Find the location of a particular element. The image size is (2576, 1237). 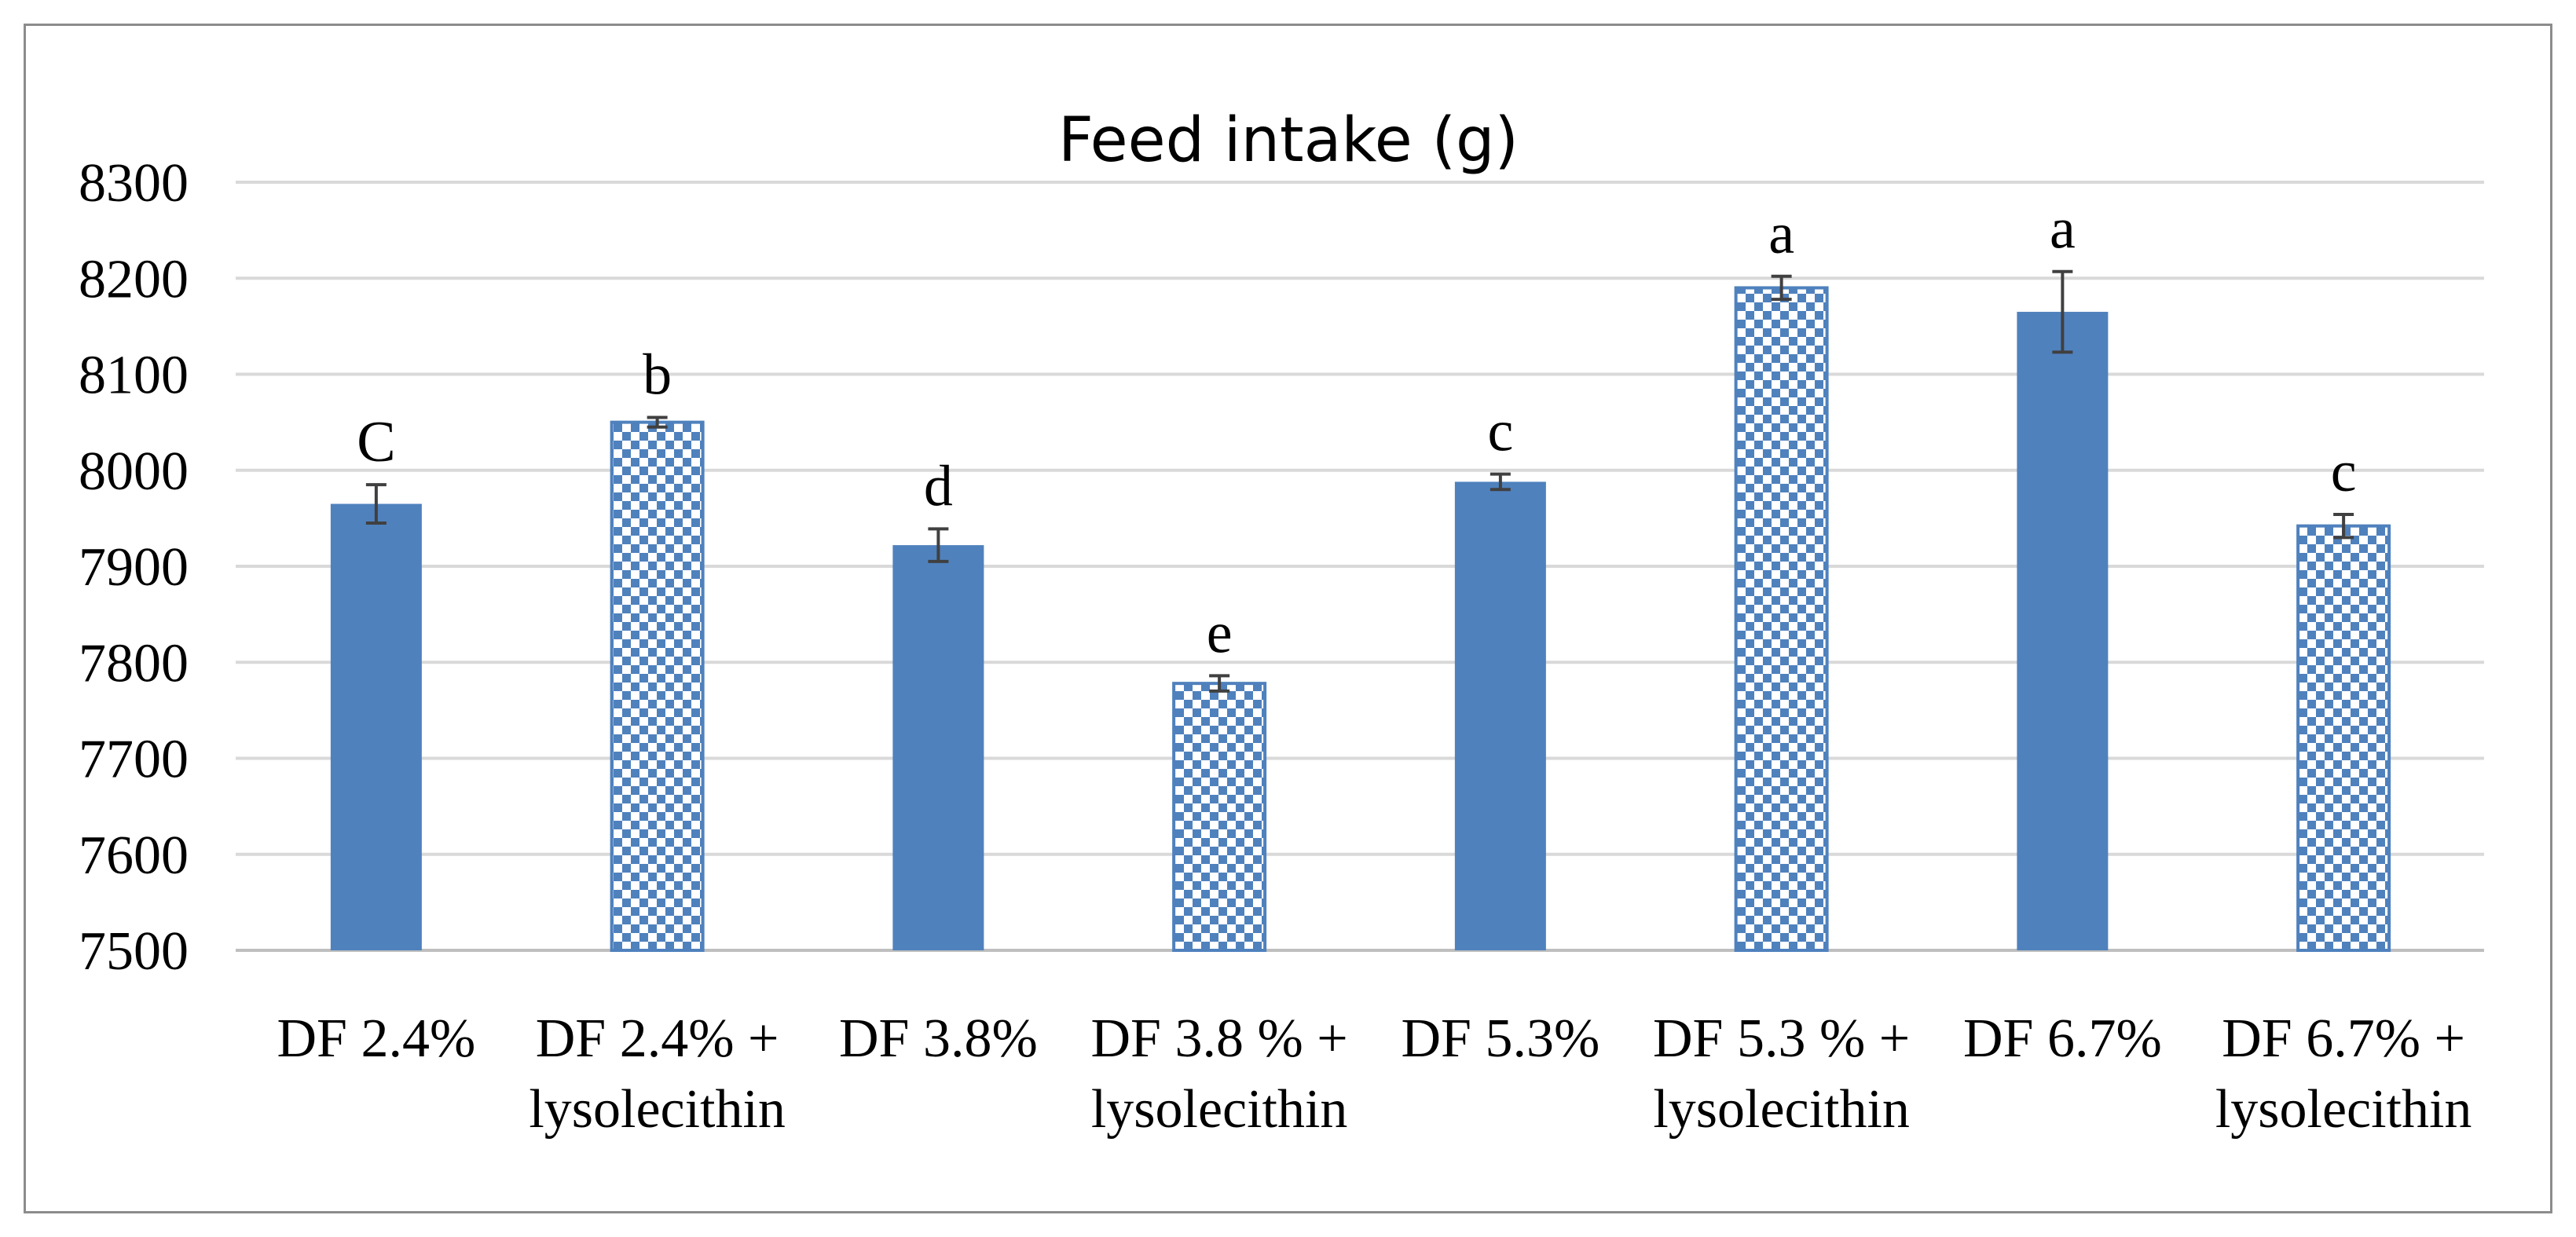

y-tick-label: 8100 is located at coordinates (134, 376).